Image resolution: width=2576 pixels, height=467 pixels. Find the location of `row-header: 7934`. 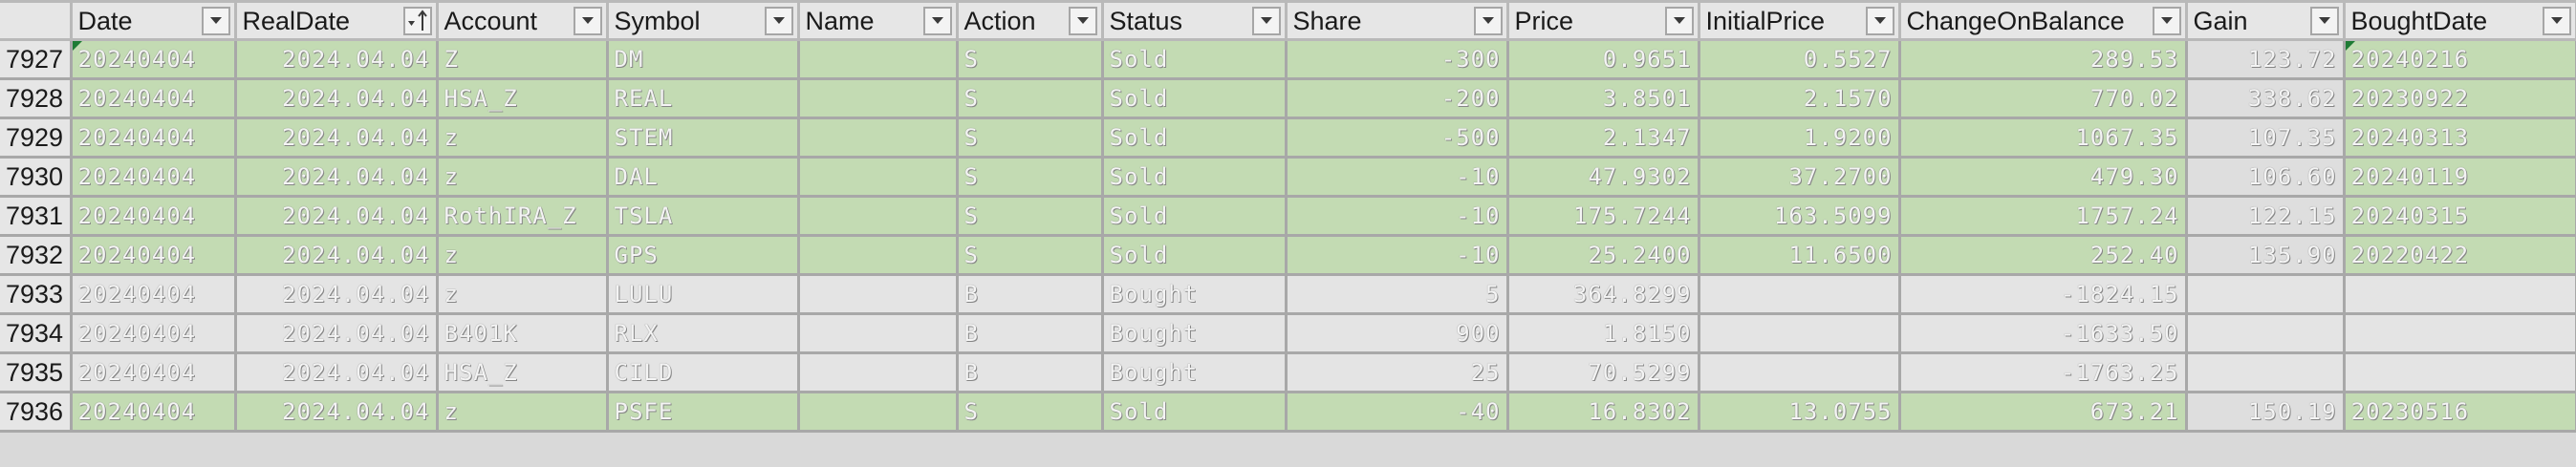

row-header: 7934 is located at coordinates (36, 333).